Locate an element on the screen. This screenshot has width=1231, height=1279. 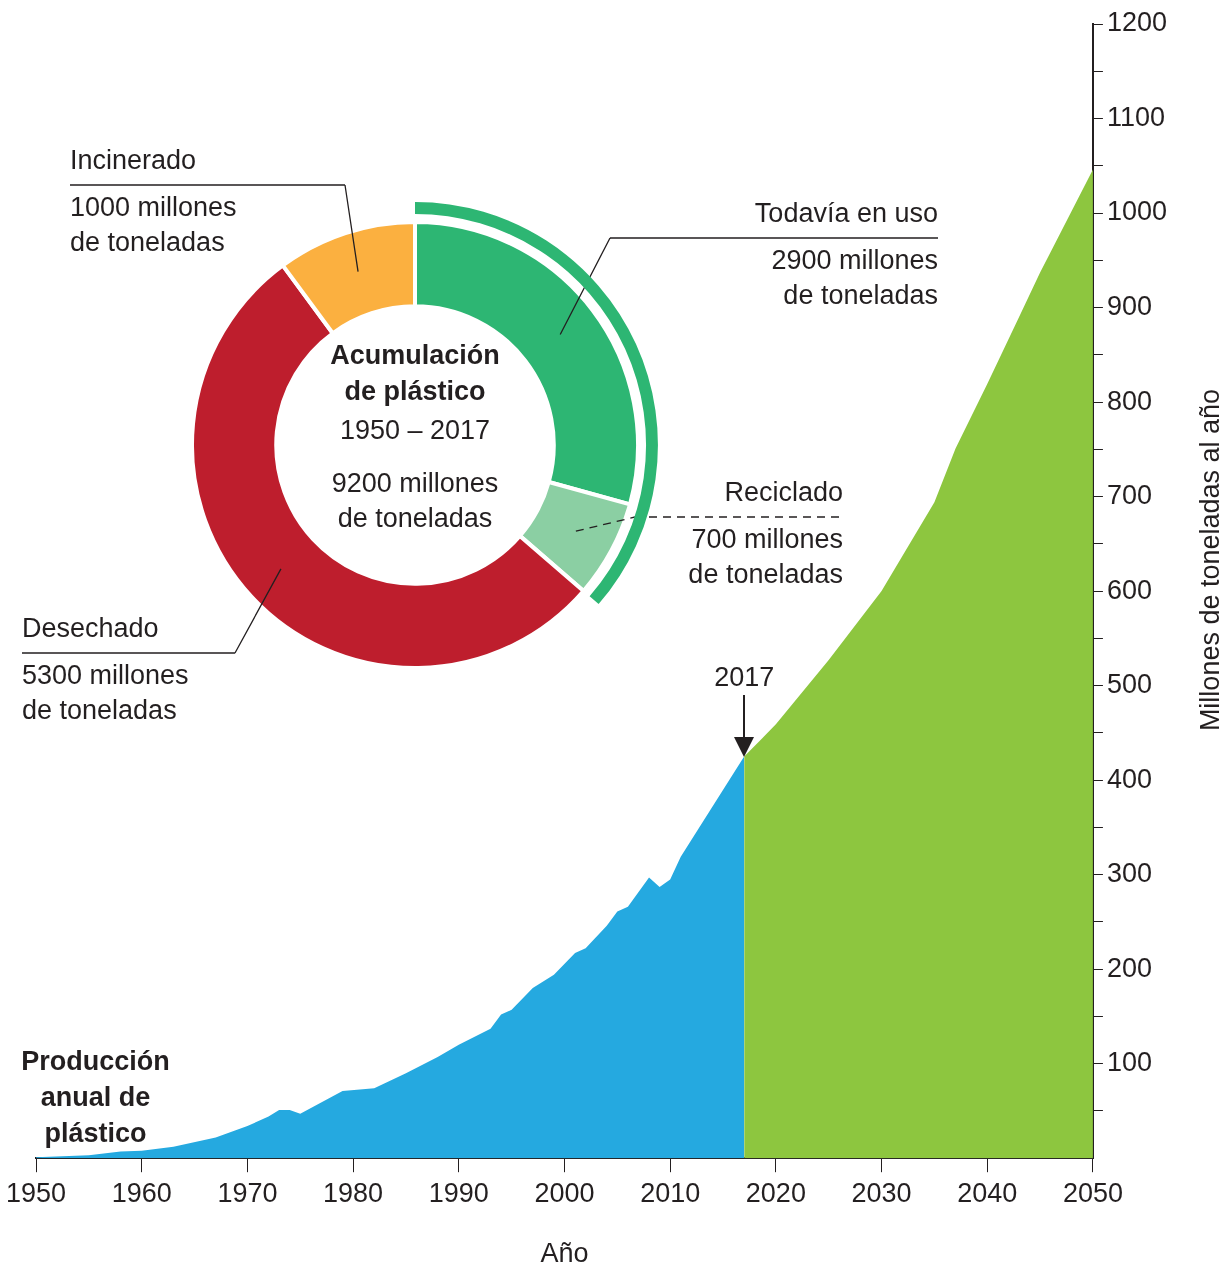
y-tick-label: 800 is located at coordinates (1129, 400).